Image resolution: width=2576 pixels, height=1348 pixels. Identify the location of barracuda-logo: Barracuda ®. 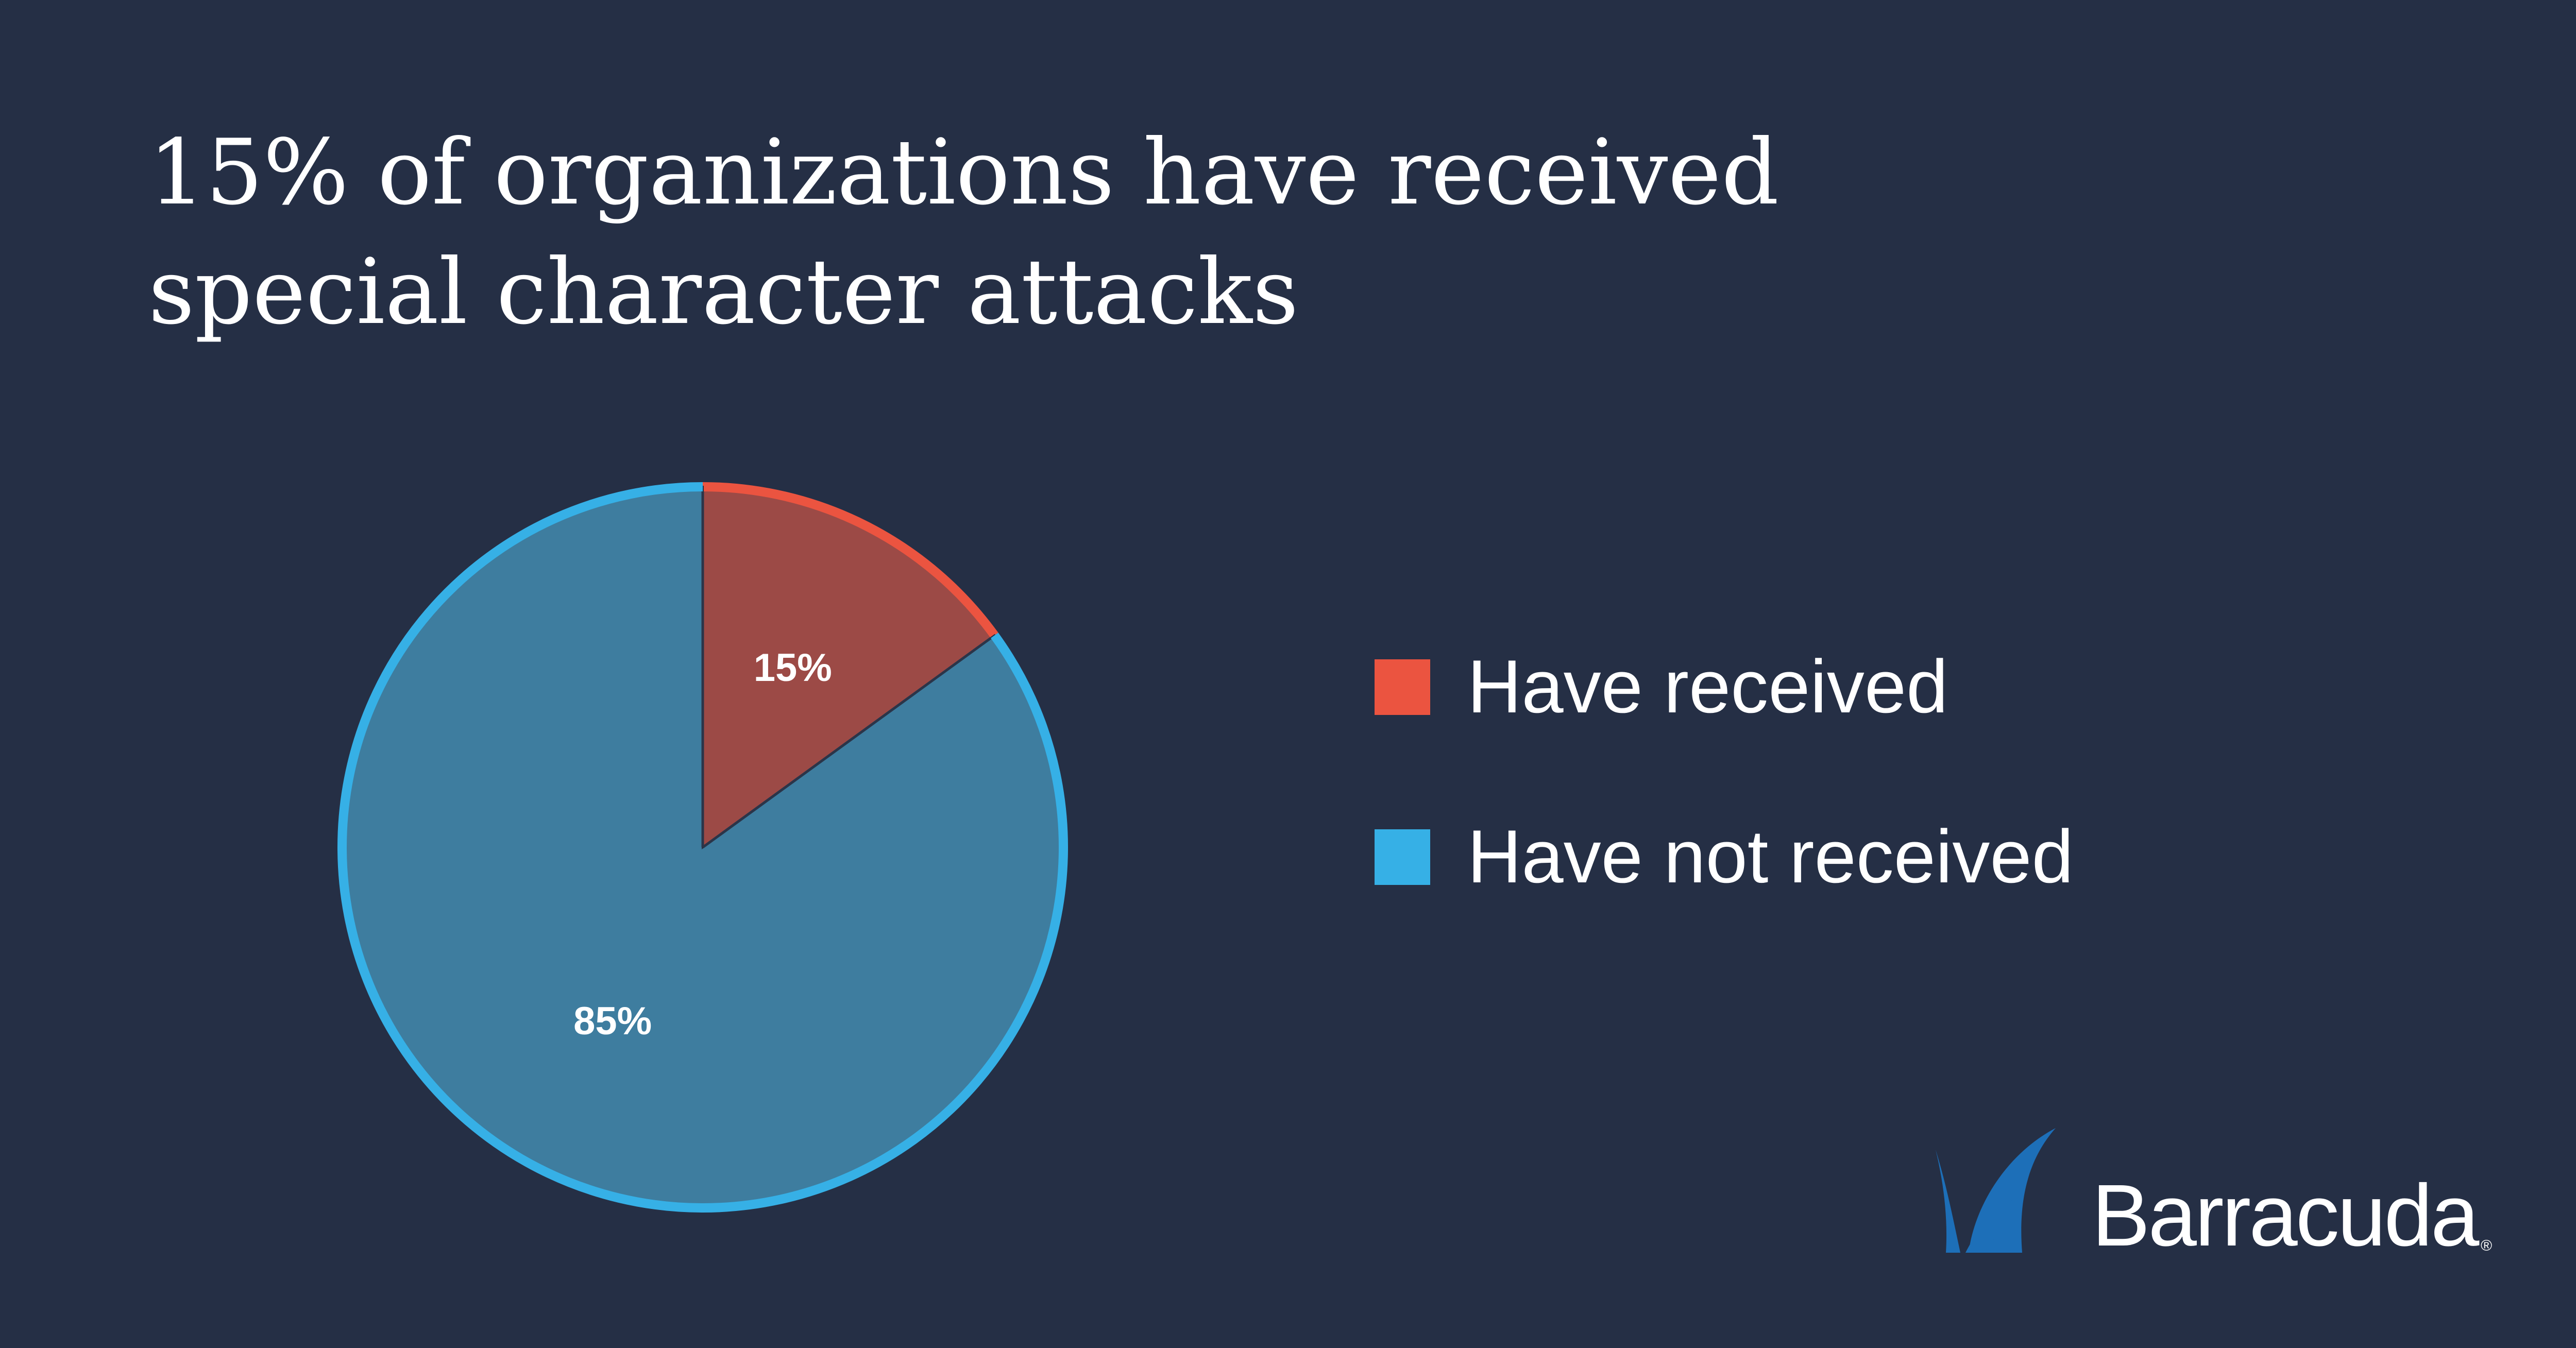
(2217, 1195).